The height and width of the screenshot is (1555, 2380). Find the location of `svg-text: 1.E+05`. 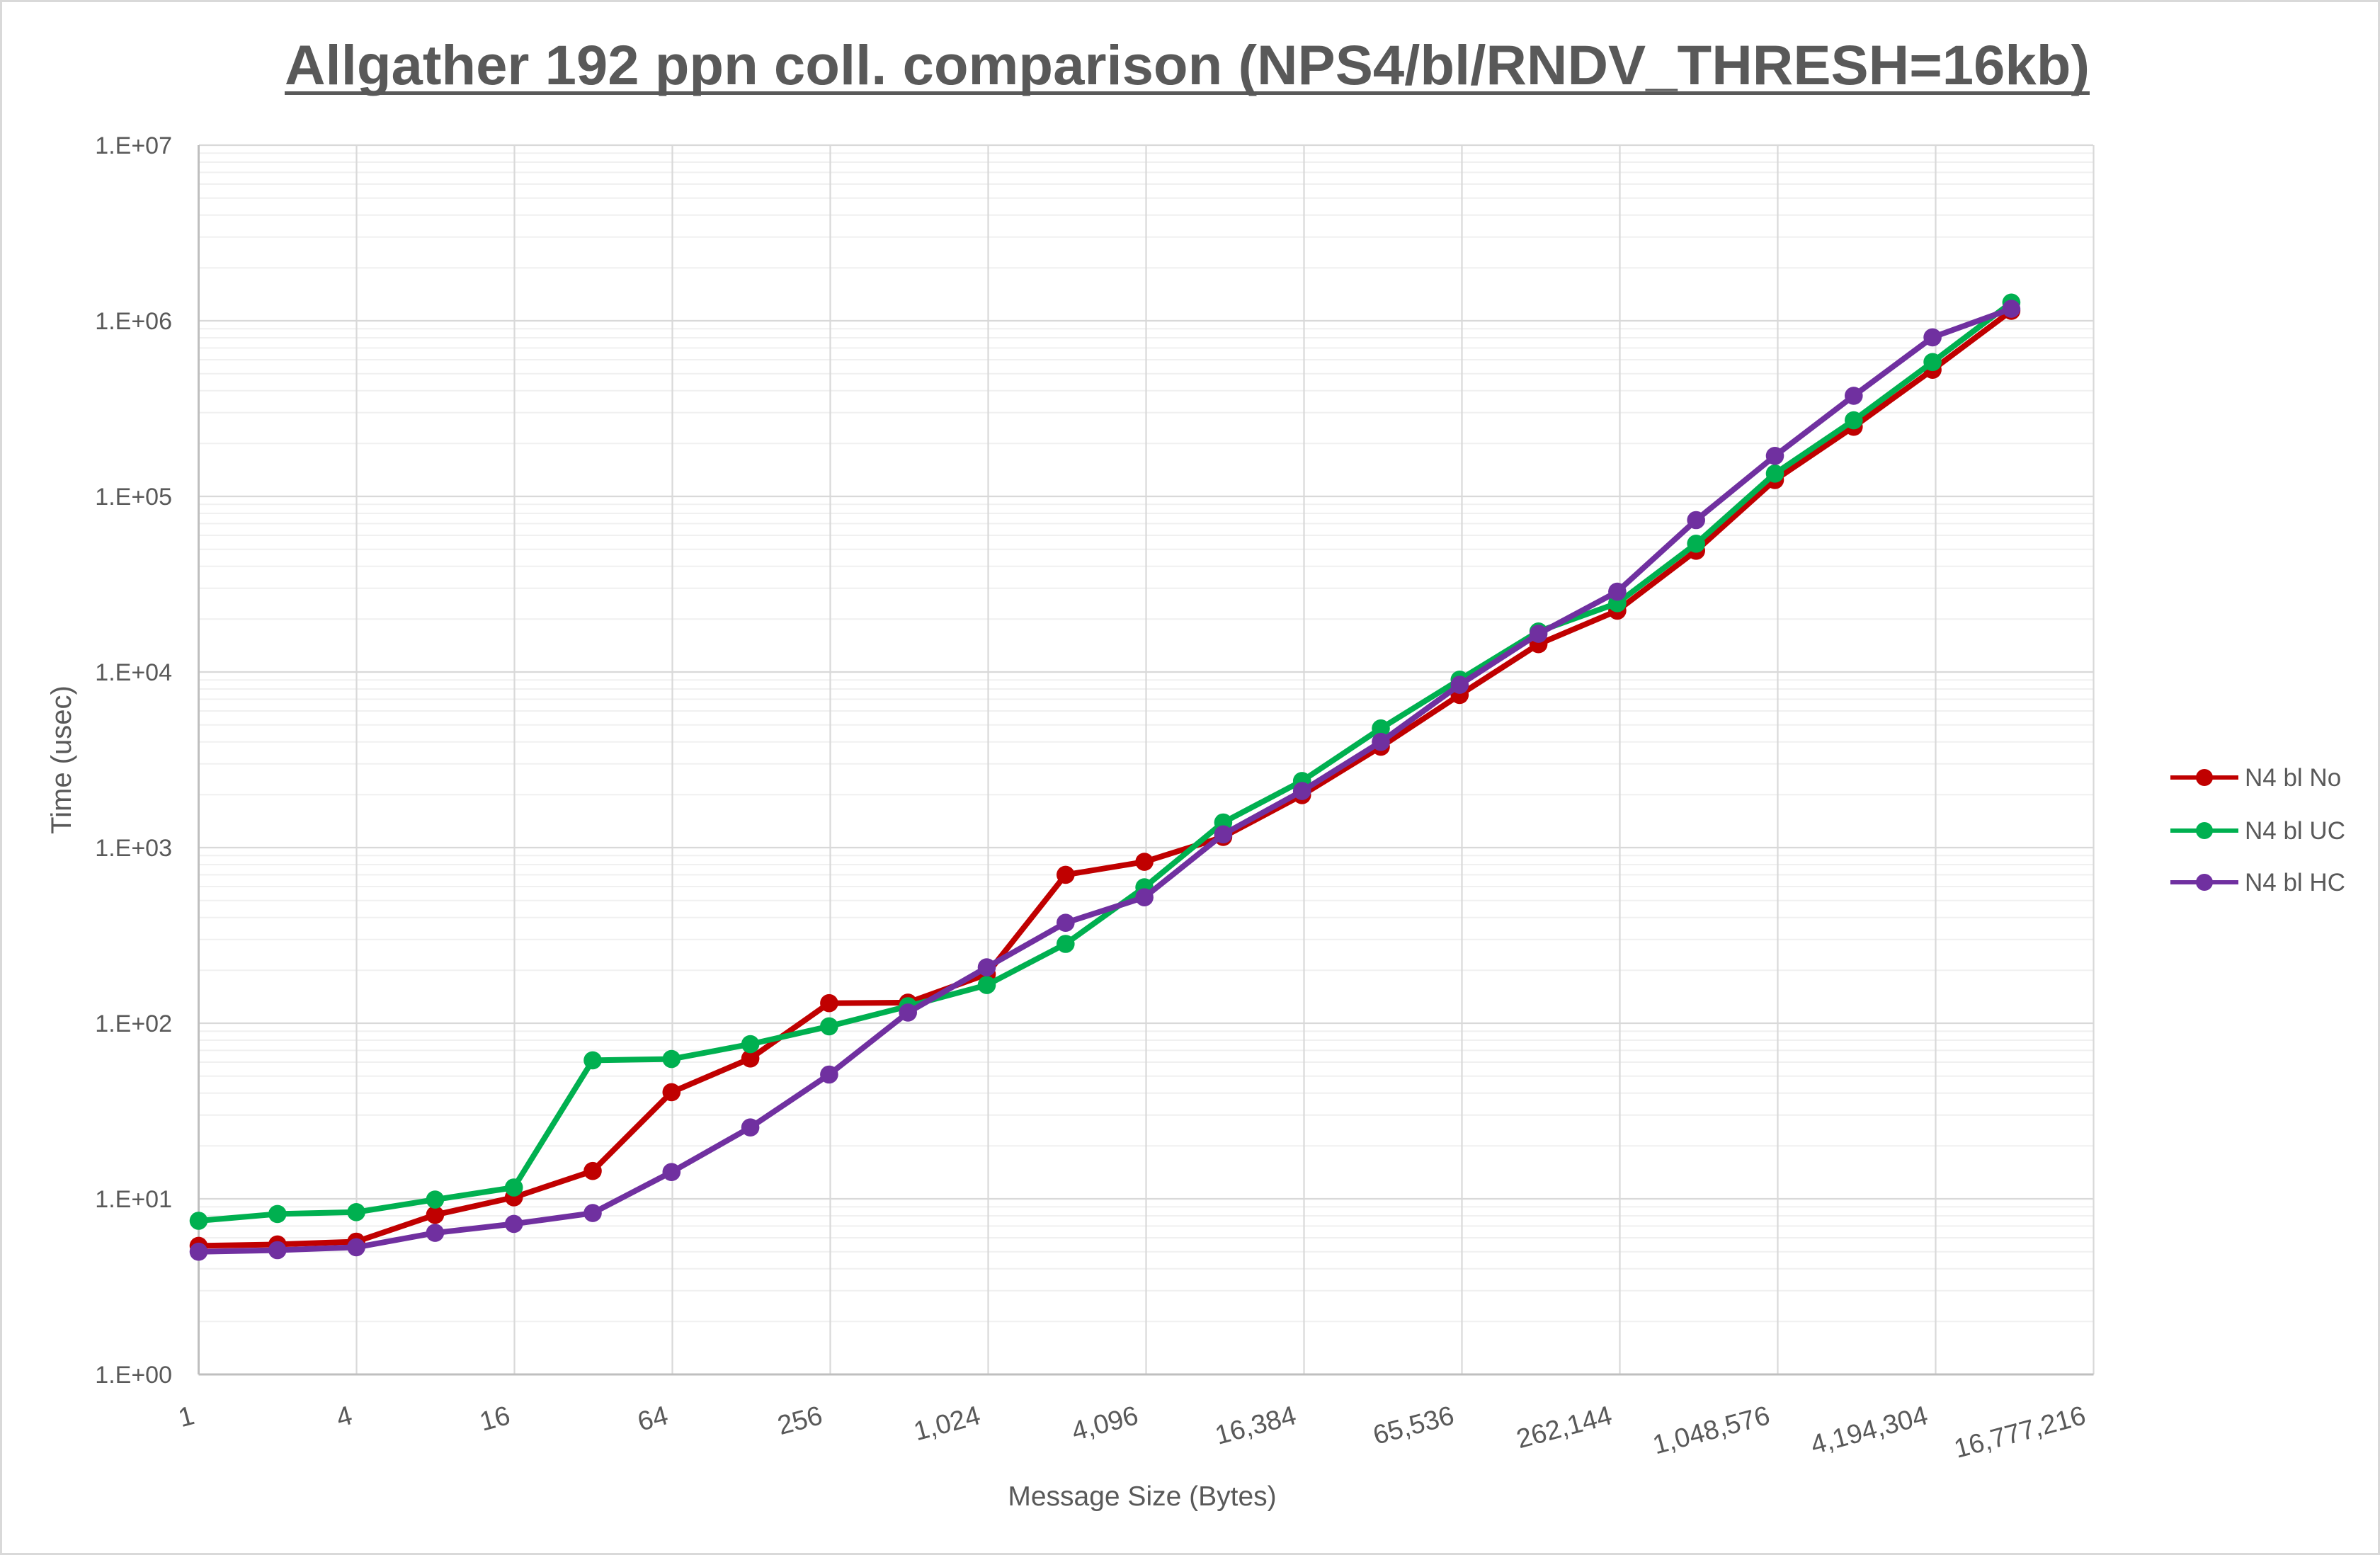

svg-text: 1.E+05 is located at coordinates (133, 498).